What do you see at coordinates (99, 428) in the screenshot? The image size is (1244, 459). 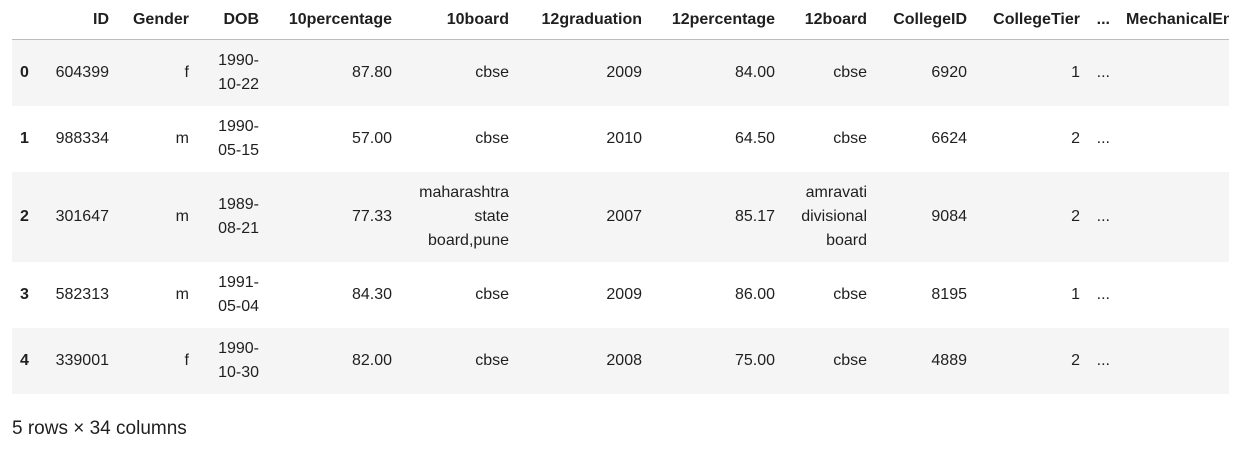 I see `table-shape-summary: 5 rows × 34 columns` at bounding box center [99, 428].